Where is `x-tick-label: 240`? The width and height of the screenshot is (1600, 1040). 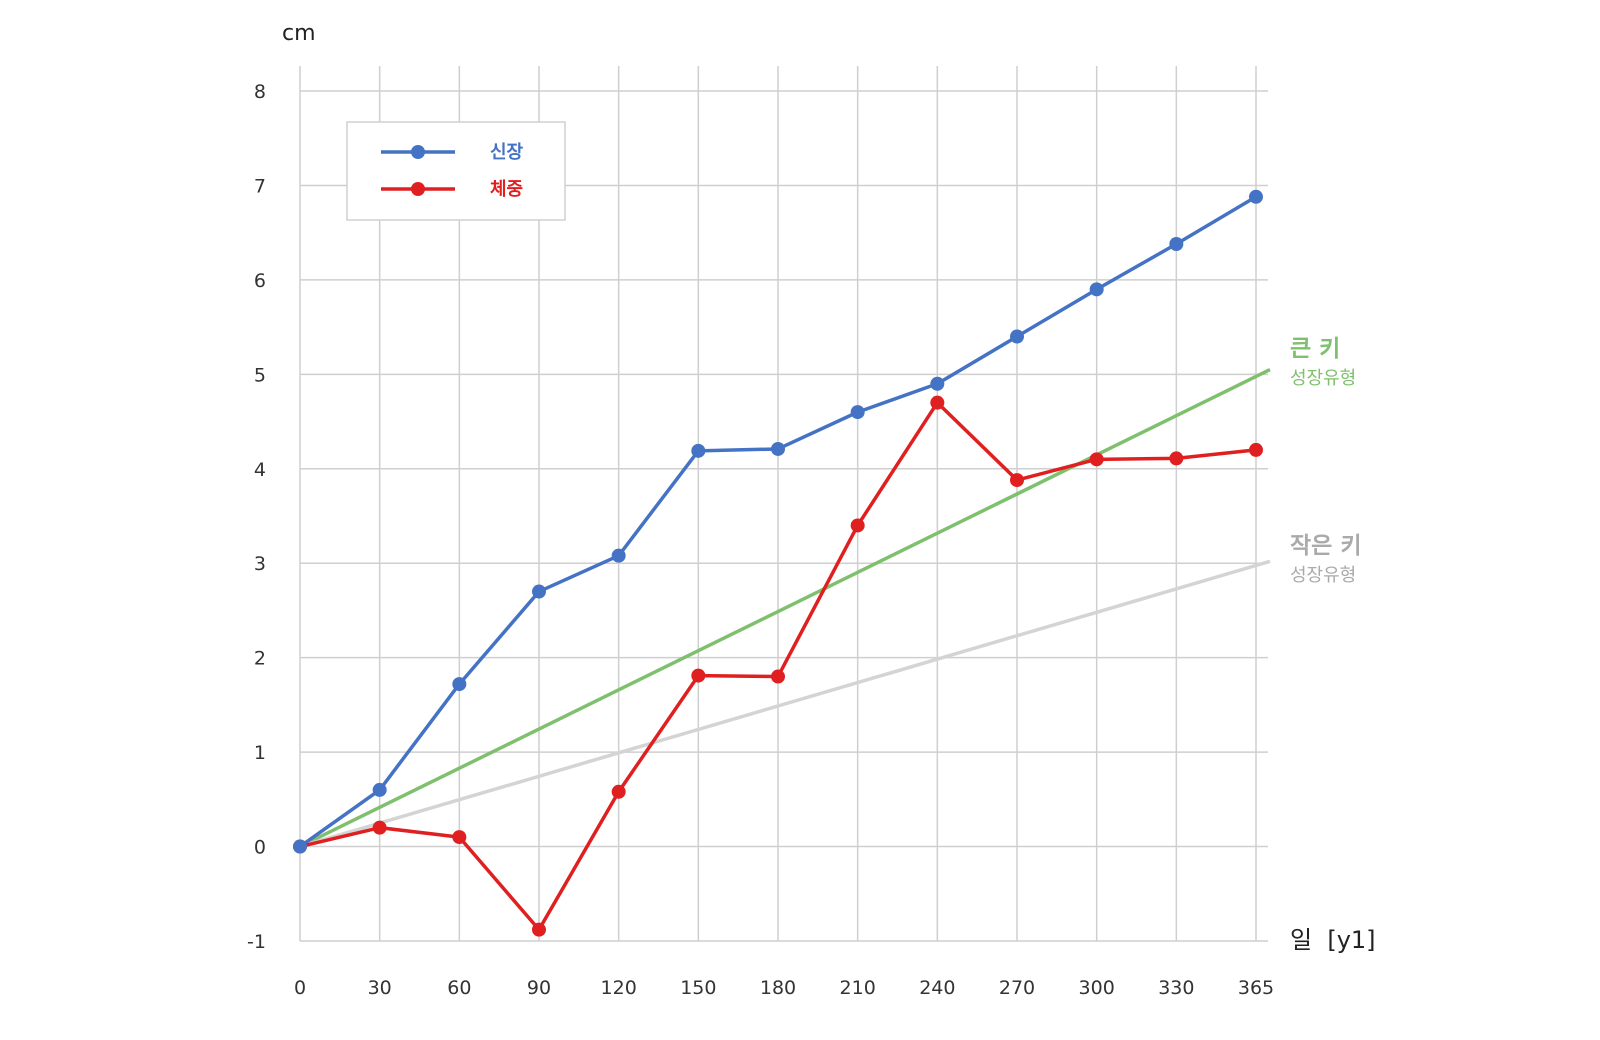
x-tick-label: 240 is located at coordinates (937, 988).